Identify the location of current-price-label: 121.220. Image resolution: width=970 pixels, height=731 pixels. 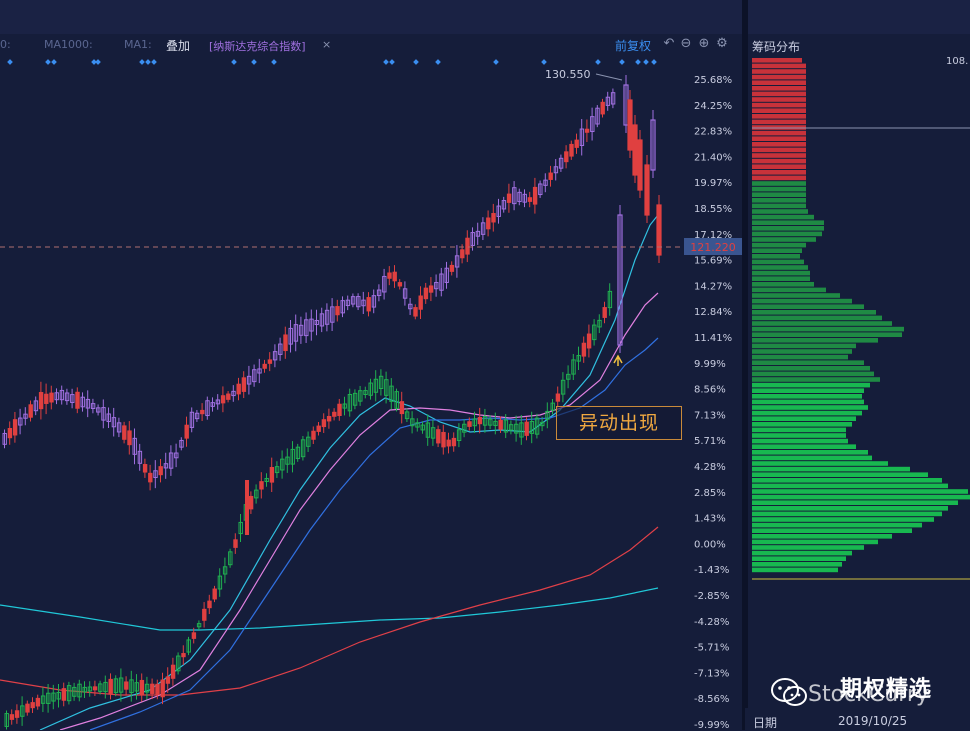
(713, 247).